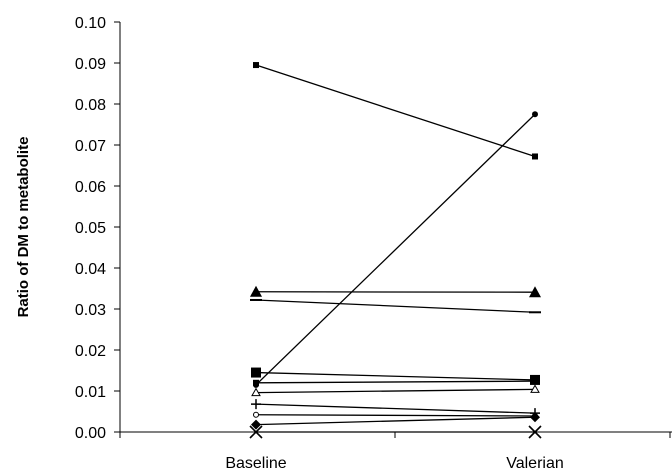  What do you see at coordinates (90, 433) in the screenshot?
I see `y-tick-label: 0.00` at bounding box center [90, 433].